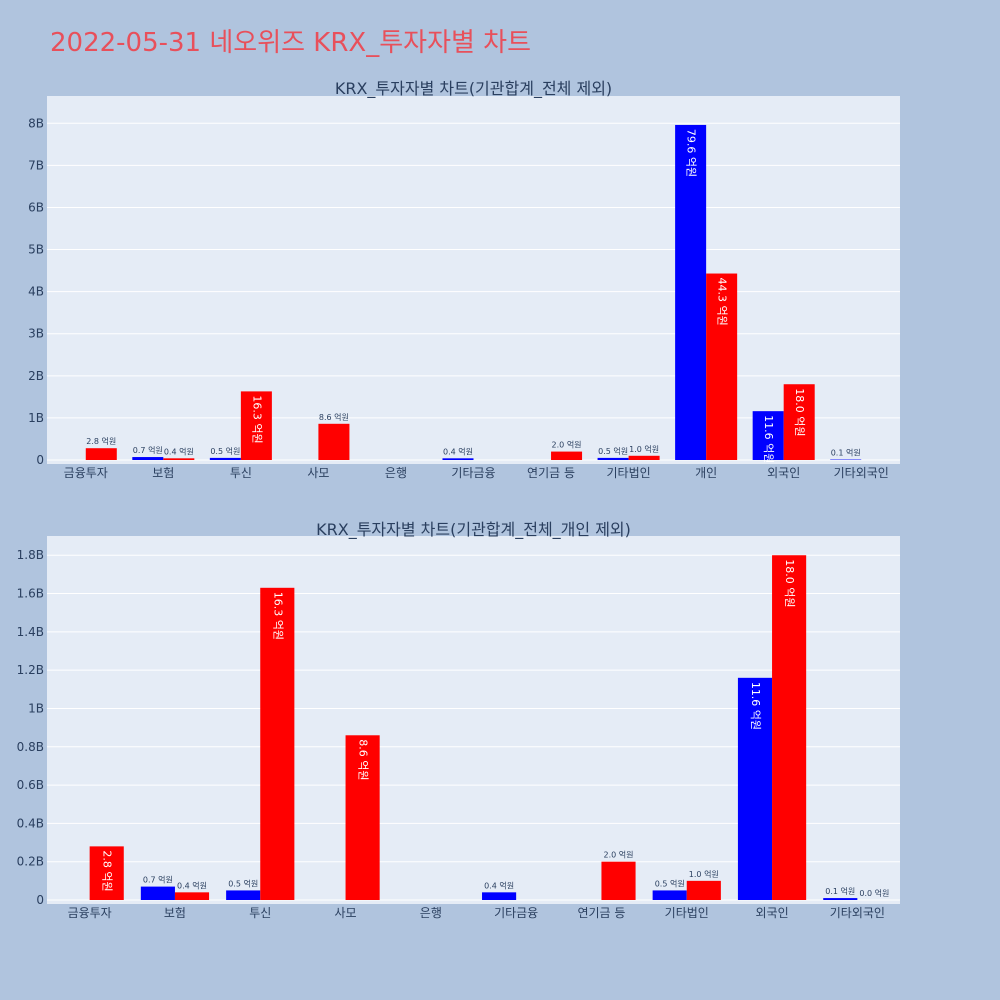 The width and height of the screenshot is (1000, 1000). I want to click on y-tick-label: 6B, so click(36, 207).